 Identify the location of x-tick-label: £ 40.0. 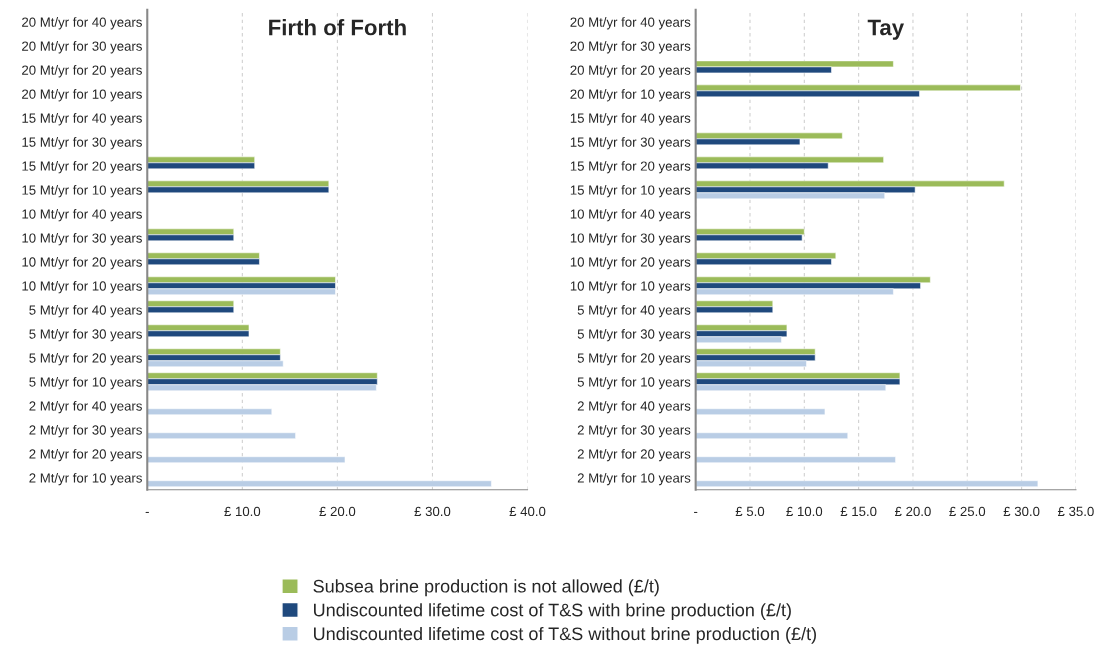
(527, 511).